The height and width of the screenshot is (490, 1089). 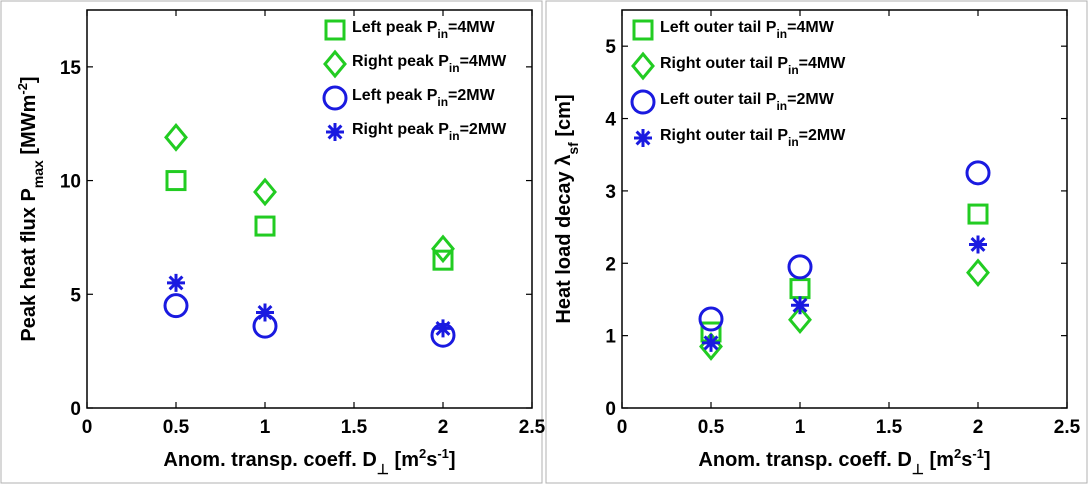 I want to click on legend-label: Right outer tail Pin=2MW, so click(x=753, y=138).